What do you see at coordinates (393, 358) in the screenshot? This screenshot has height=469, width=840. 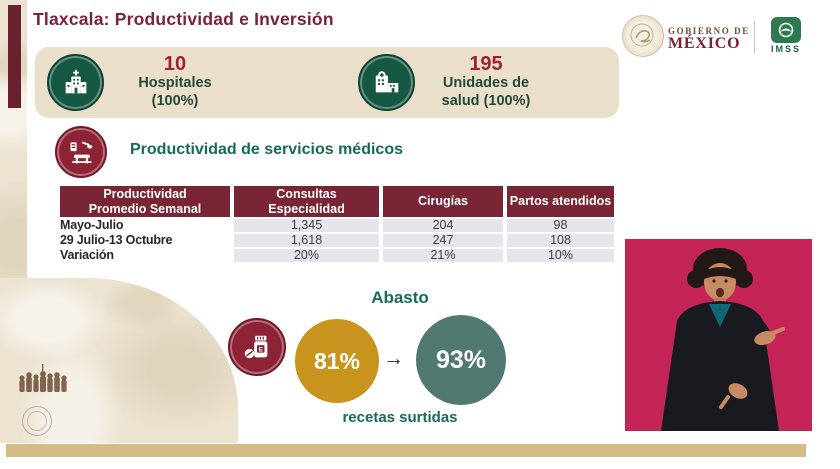 I see `arrow-right-icon: →` at bounding box center [393, 358].